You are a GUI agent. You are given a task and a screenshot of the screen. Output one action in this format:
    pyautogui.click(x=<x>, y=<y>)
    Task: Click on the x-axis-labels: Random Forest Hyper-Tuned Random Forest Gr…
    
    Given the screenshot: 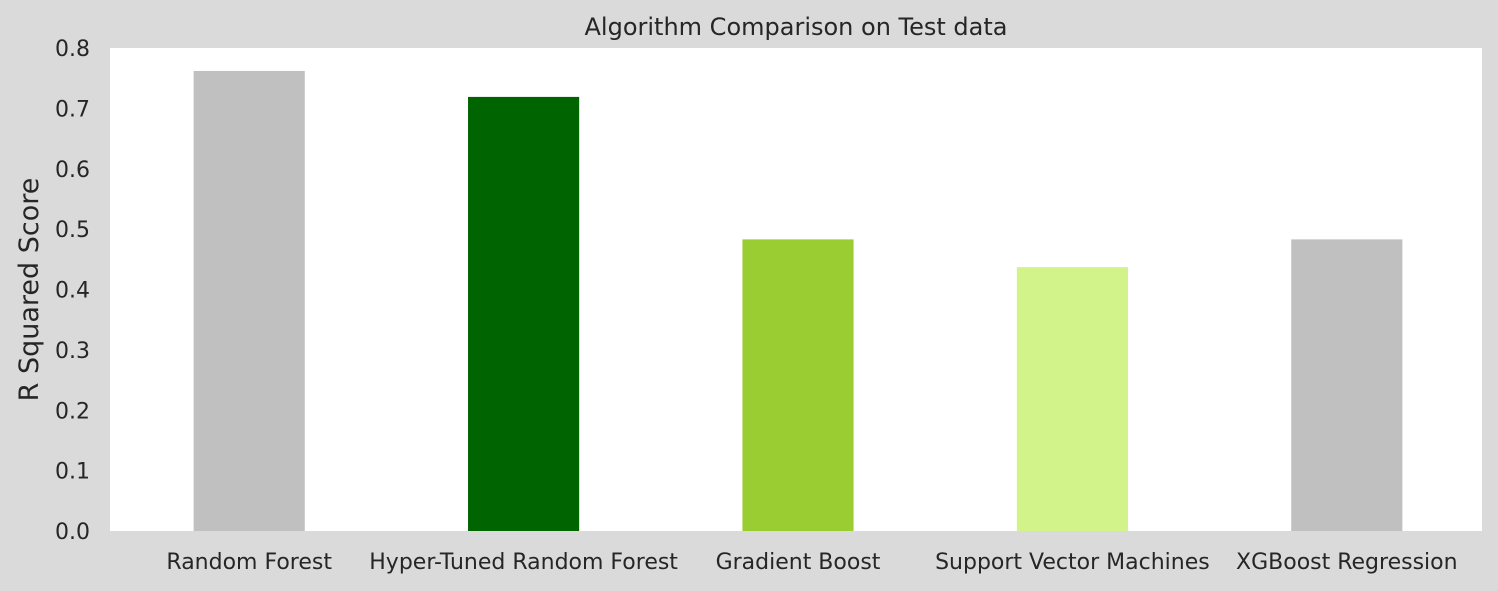 What is the action you would take?
    pyautogui.click(x=811, y=562)
    